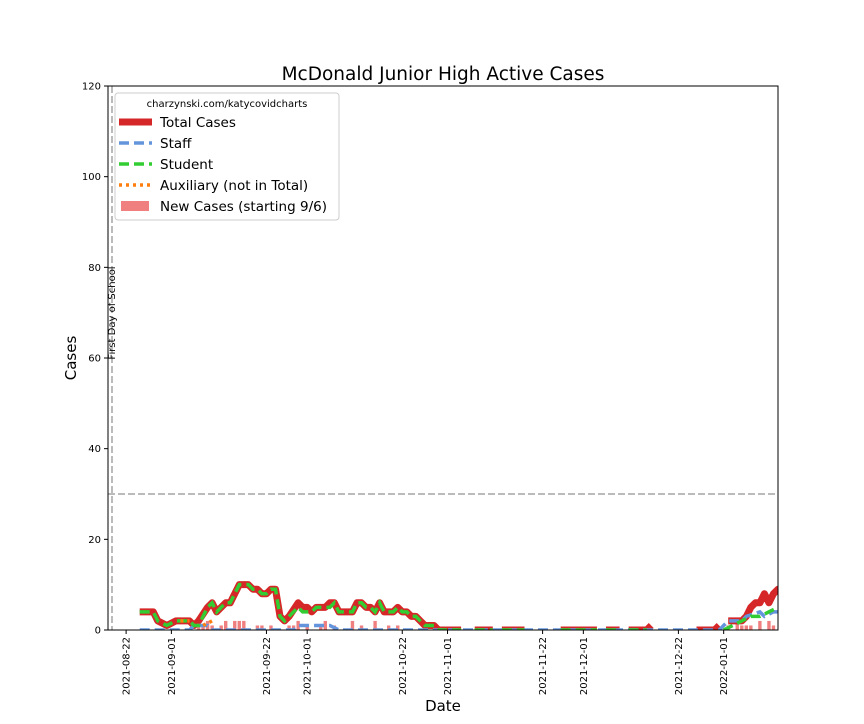 The image size is (864, 724). Describe the element at coordinates (267, 666) in the screenshot. I see `x-tick-label: 2021-09-22` at that location.